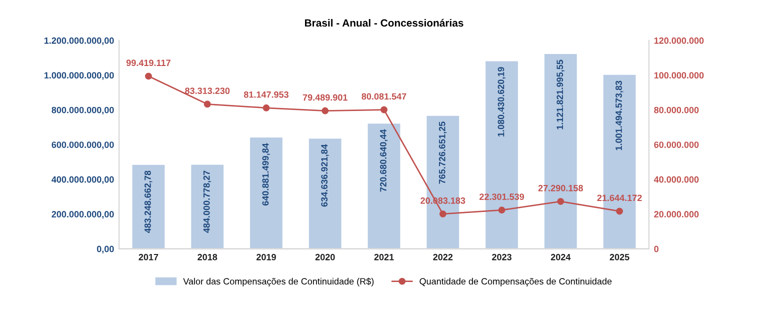 The height and width of the screenshot is (311, 768). What do you see at coordinates (325, 97) in the screenshot?
I see `data-label: 79.489.901` at bounding box center [325, 97].